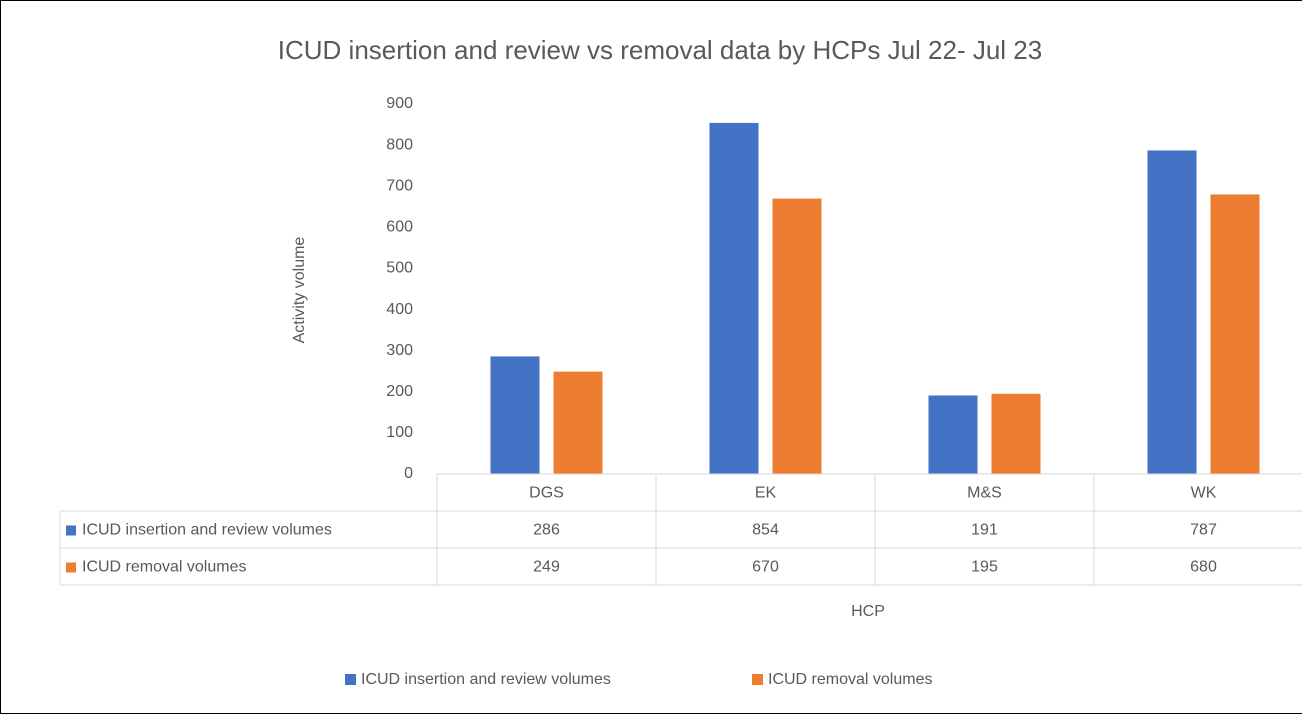 The height and width of the screenshot is (714, 1302). Describe the element at coordinates (1203, 530) in the screenshot. I see `table-value: 787` at that location.